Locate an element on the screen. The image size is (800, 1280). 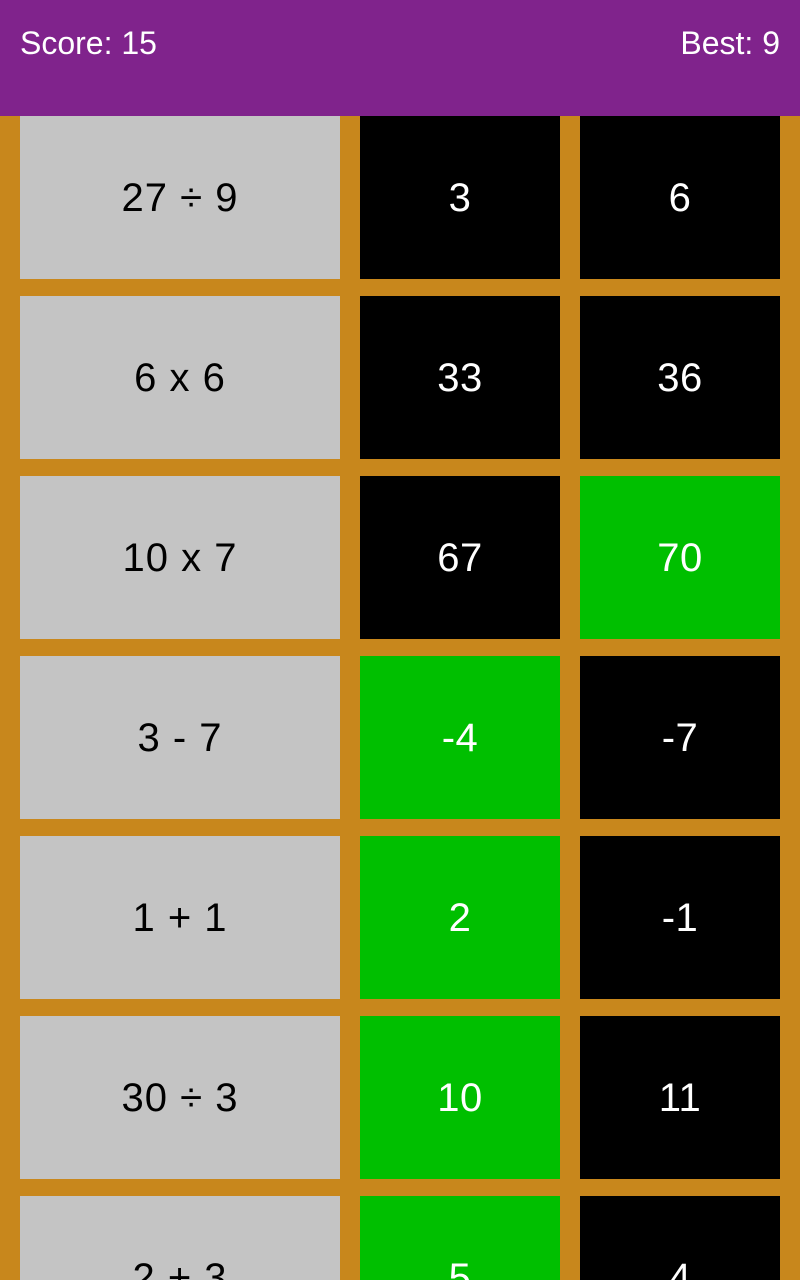
answer-text: -4 is located at coordinates (460, 737).